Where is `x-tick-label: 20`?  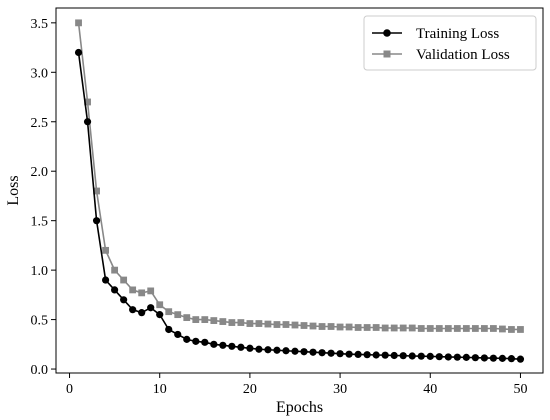 x-tick-label: 20 is located at coordinates (250, 389).